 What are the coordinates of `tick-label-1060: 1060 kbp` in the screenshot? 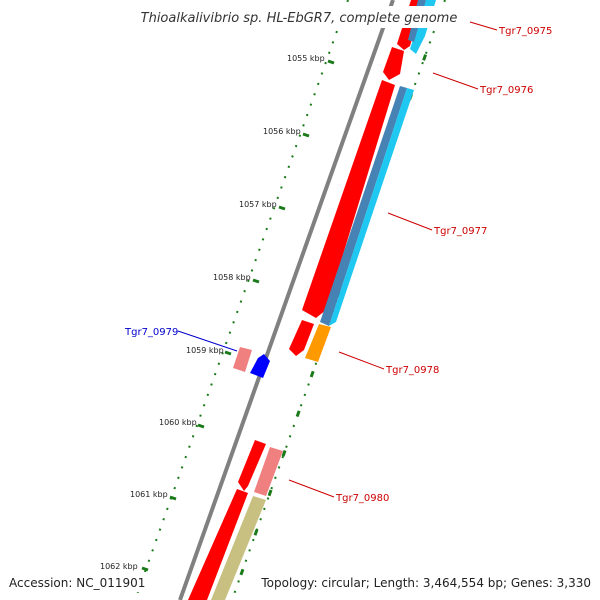 It's located at (178, 422).